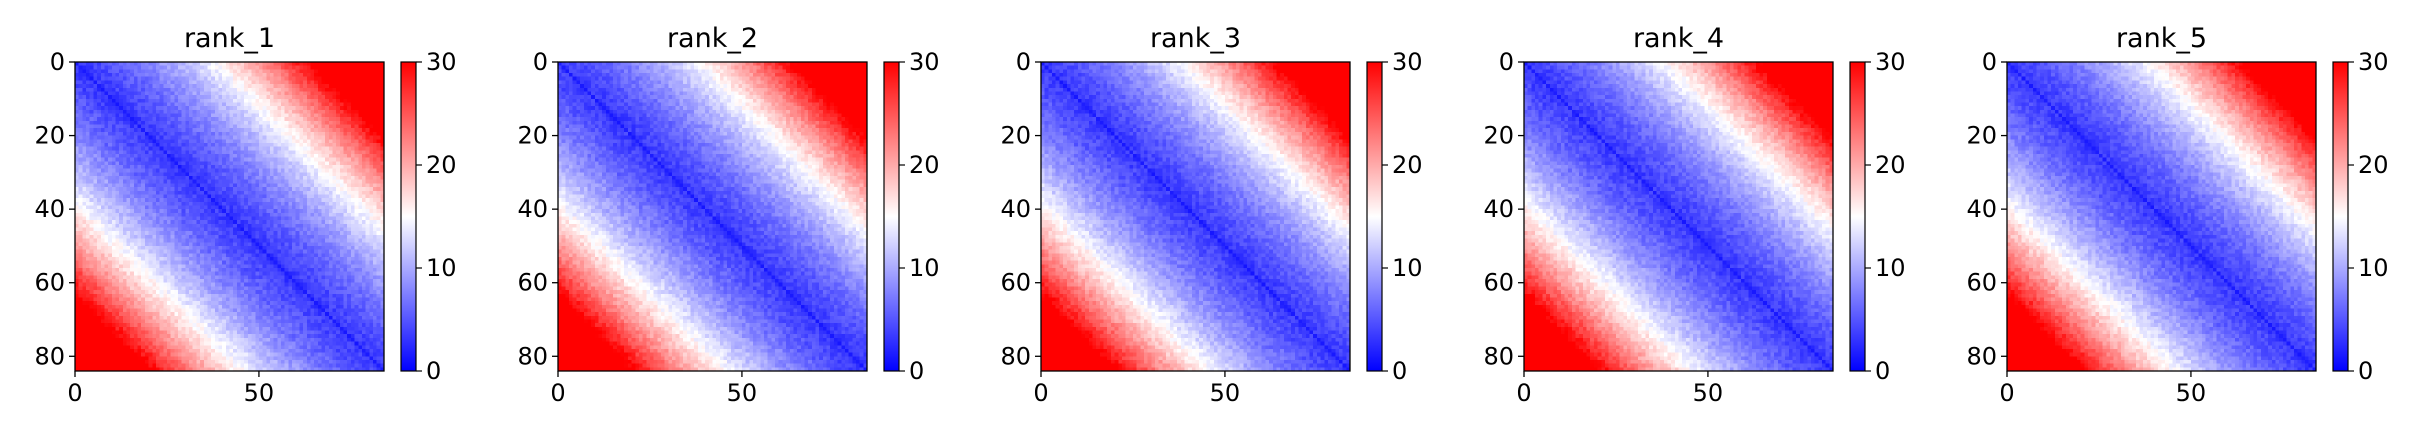  Describe the element at coordinates (229, 38) in the screenshot. I see `panel-title: rank_1` at that location.